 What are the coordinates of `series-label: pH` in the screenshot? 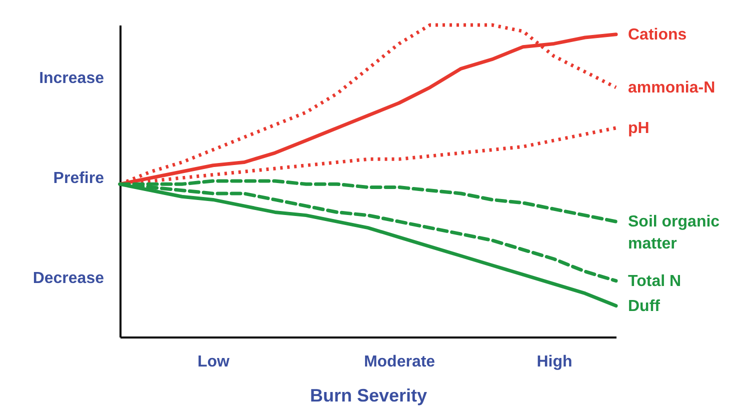 It's located at (639, 128).